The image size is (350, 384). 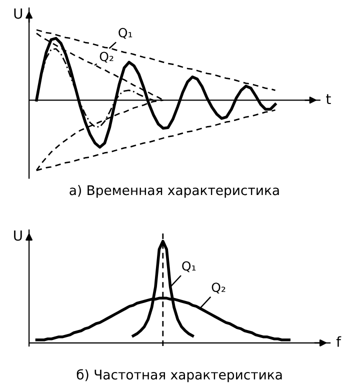 What do you see at coordinates (179, 375) in the screenshot?
I see `text: б) Частотная характеристика` at bounding box center [179, 375].